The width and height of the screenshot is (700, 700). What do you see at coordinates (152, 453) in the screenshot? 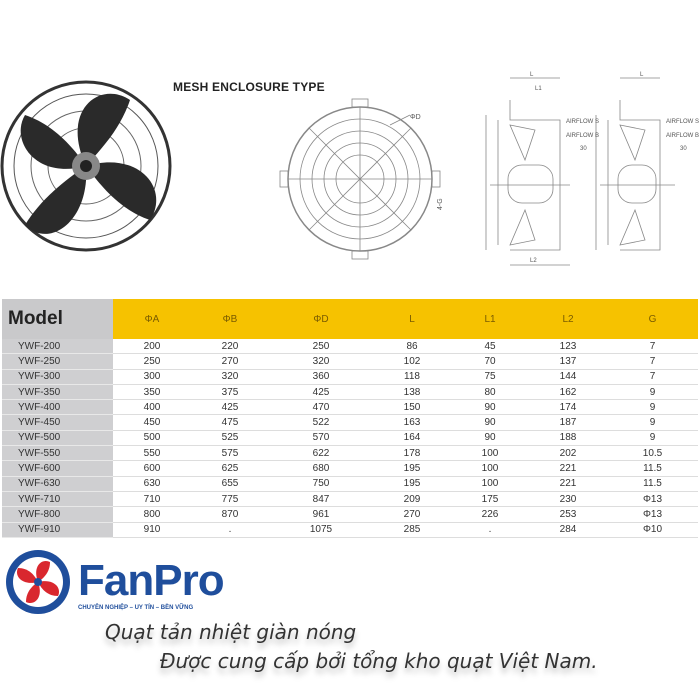
I see `value-cell: 550` at bounding box center [152, 453].